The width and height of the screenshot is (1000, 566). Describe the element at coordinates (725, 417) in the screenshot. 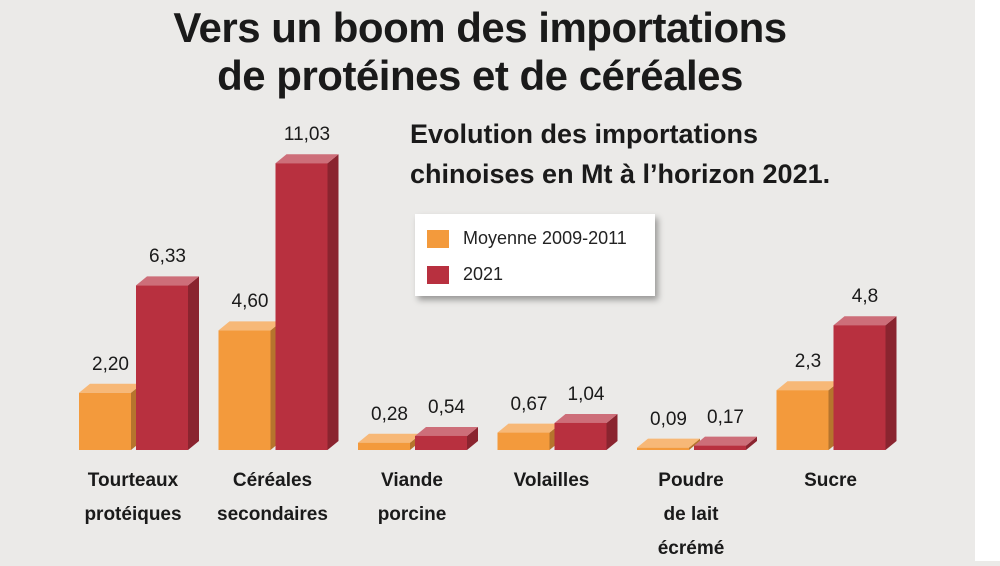

I see `value-label: 0,17` at that location.